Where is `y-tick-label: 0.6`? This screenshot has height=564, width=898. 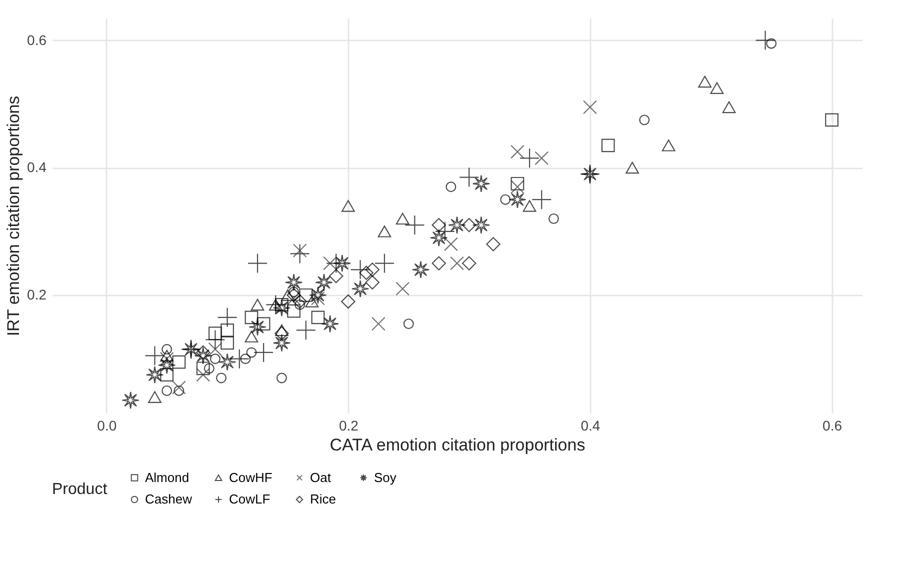 y-tick-label: 0.6 is located at coordinates (37, 40).